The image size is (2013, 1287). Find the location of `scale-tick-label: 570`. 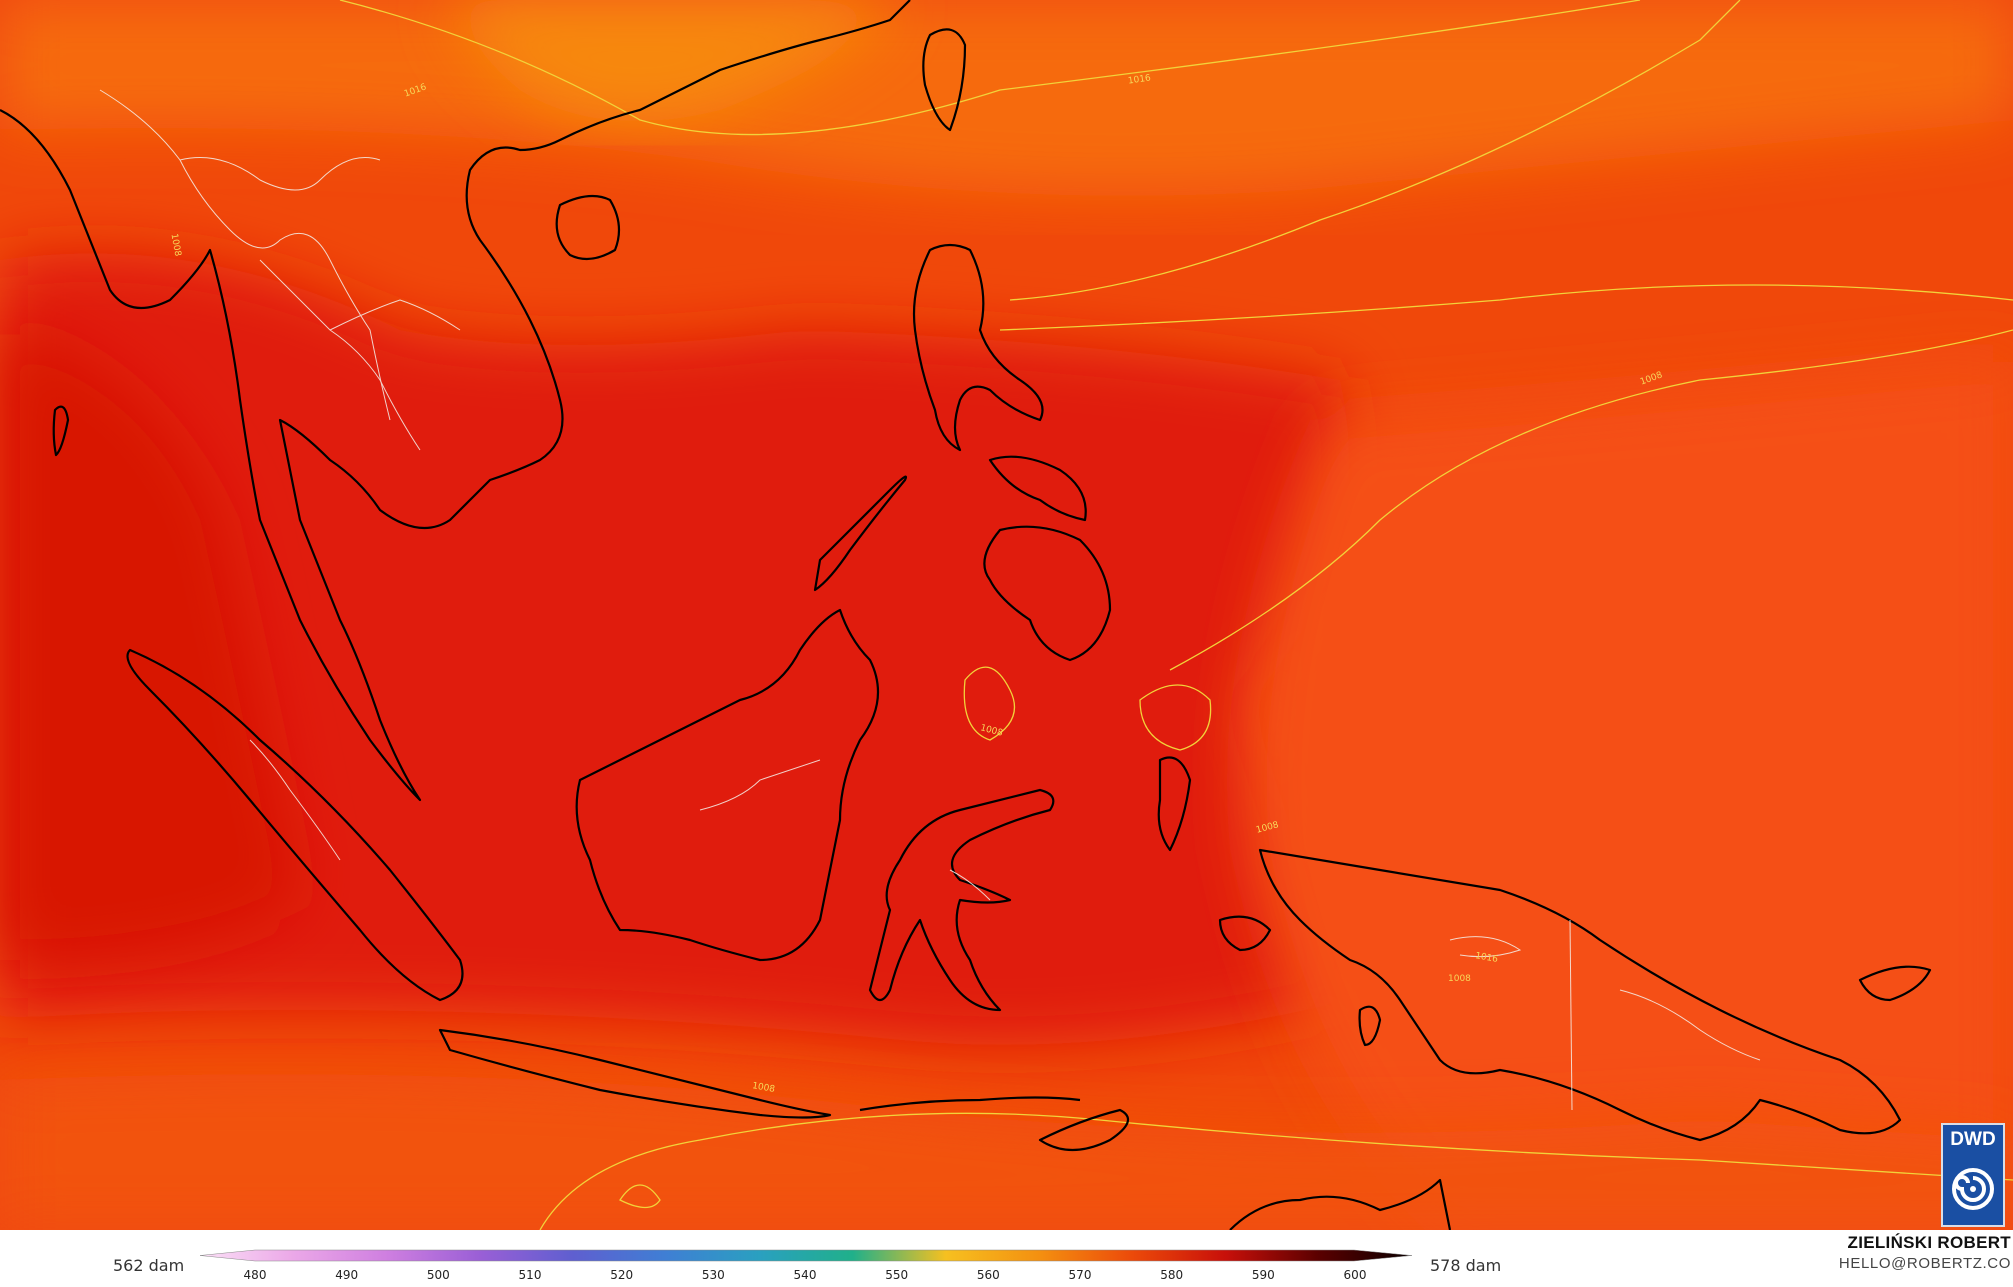

scale-tick-label: 570 is located at coordinates (1080, 1275).